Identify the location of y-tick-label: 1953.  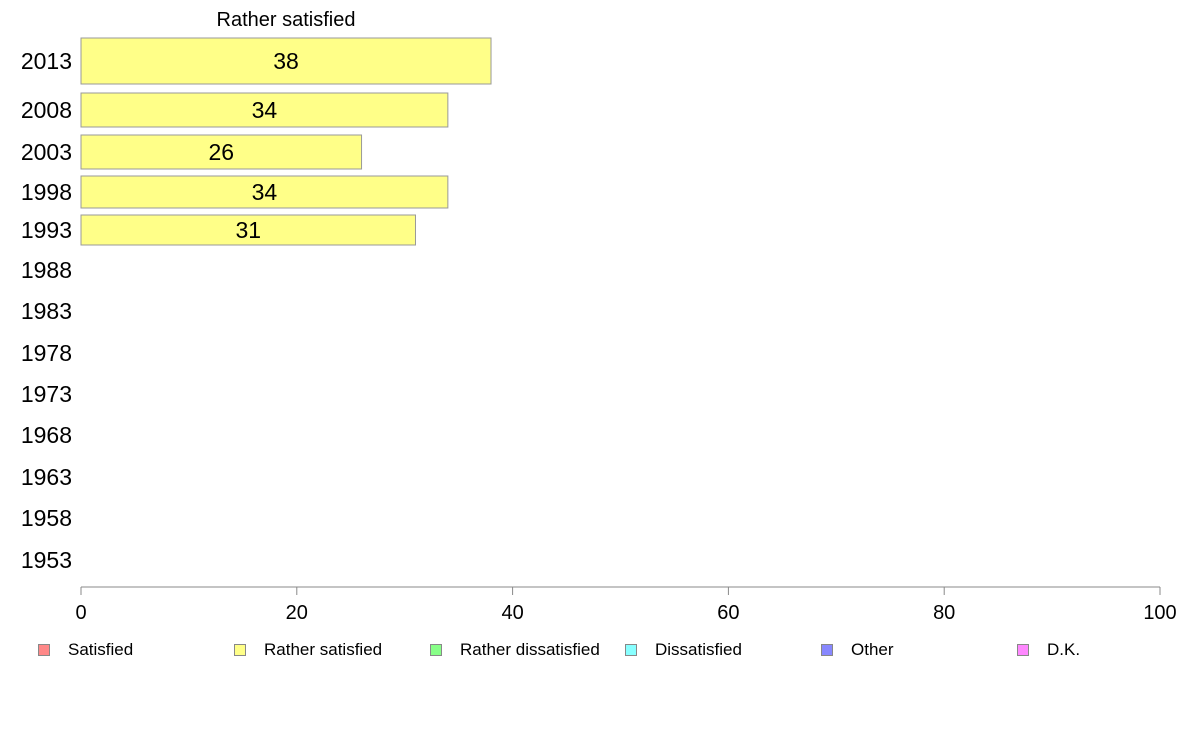
(46, 560).